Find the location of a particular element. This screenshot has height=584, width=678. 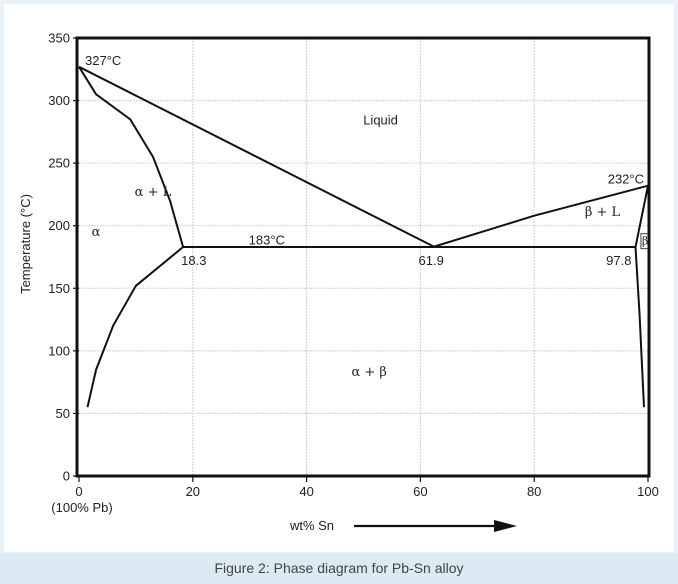

solidus-alpha-line is located at coordinates (131, 157).